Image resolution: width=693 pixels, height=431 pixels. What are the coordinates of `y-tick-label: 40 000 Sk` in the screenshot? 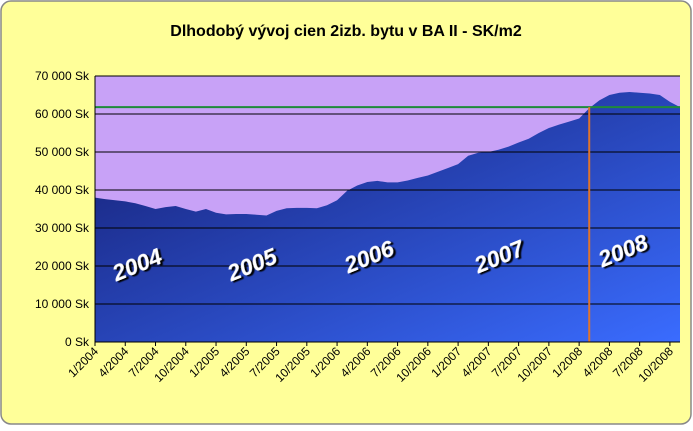 It's located at (62, 190).